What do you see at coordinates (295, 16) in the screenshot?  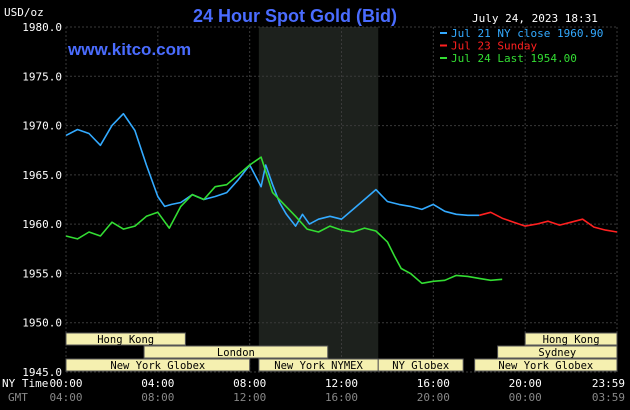 I see `chart-title: 24 Hour Spot Gold (Bid)` at bounding box center [295, 16].